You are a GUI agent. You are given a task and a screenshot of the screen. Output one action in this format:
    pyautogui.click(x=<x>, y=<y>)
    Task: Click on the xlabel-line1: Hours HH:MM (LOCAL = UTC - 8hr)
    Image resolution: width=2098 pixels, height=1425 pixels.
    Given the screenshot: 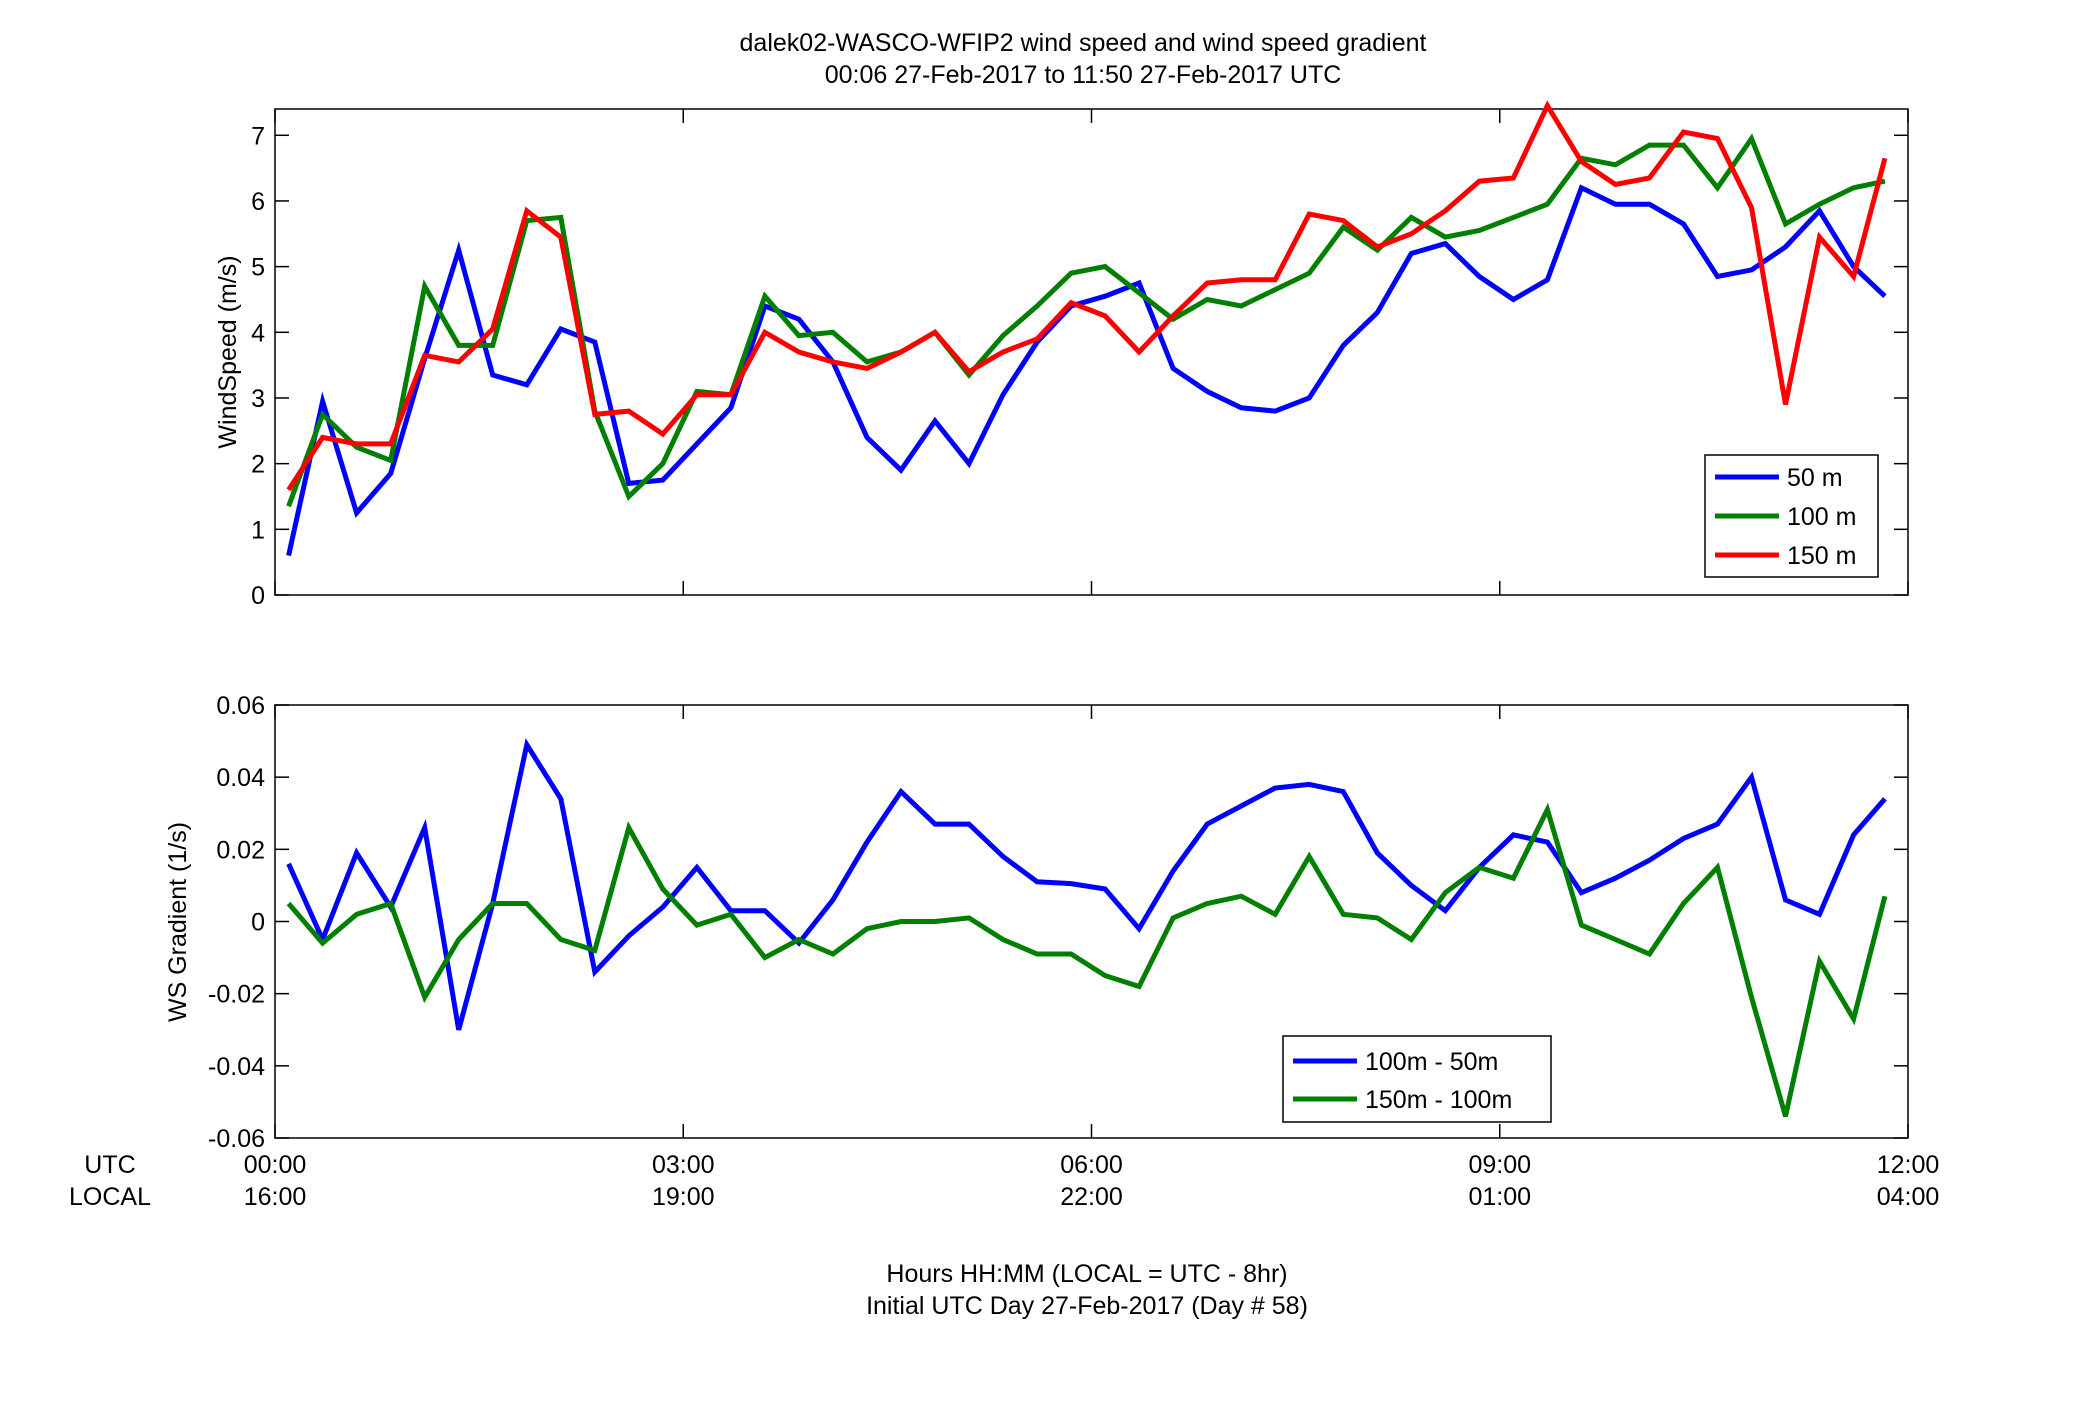 What is the action you would take?
    pyautogui.click(x=1086, y=1274)
    